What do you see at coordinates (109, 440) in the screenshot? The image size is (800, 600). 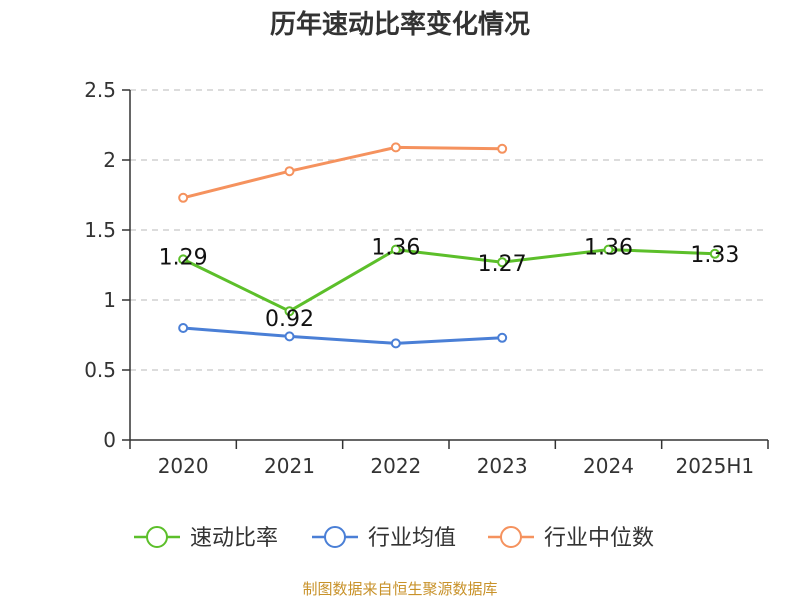 I see `y-tick-label: 0` at bounding box center [109, 440].